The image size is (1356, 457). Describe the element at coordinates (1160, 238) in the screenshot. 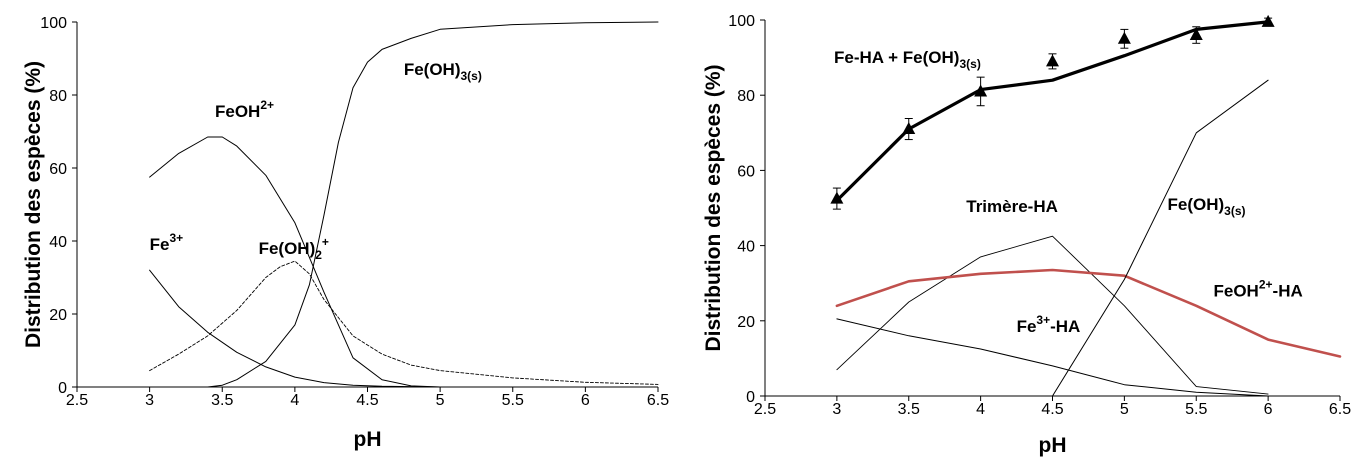

I see `series-line-fe-oh-3-s` at that location.